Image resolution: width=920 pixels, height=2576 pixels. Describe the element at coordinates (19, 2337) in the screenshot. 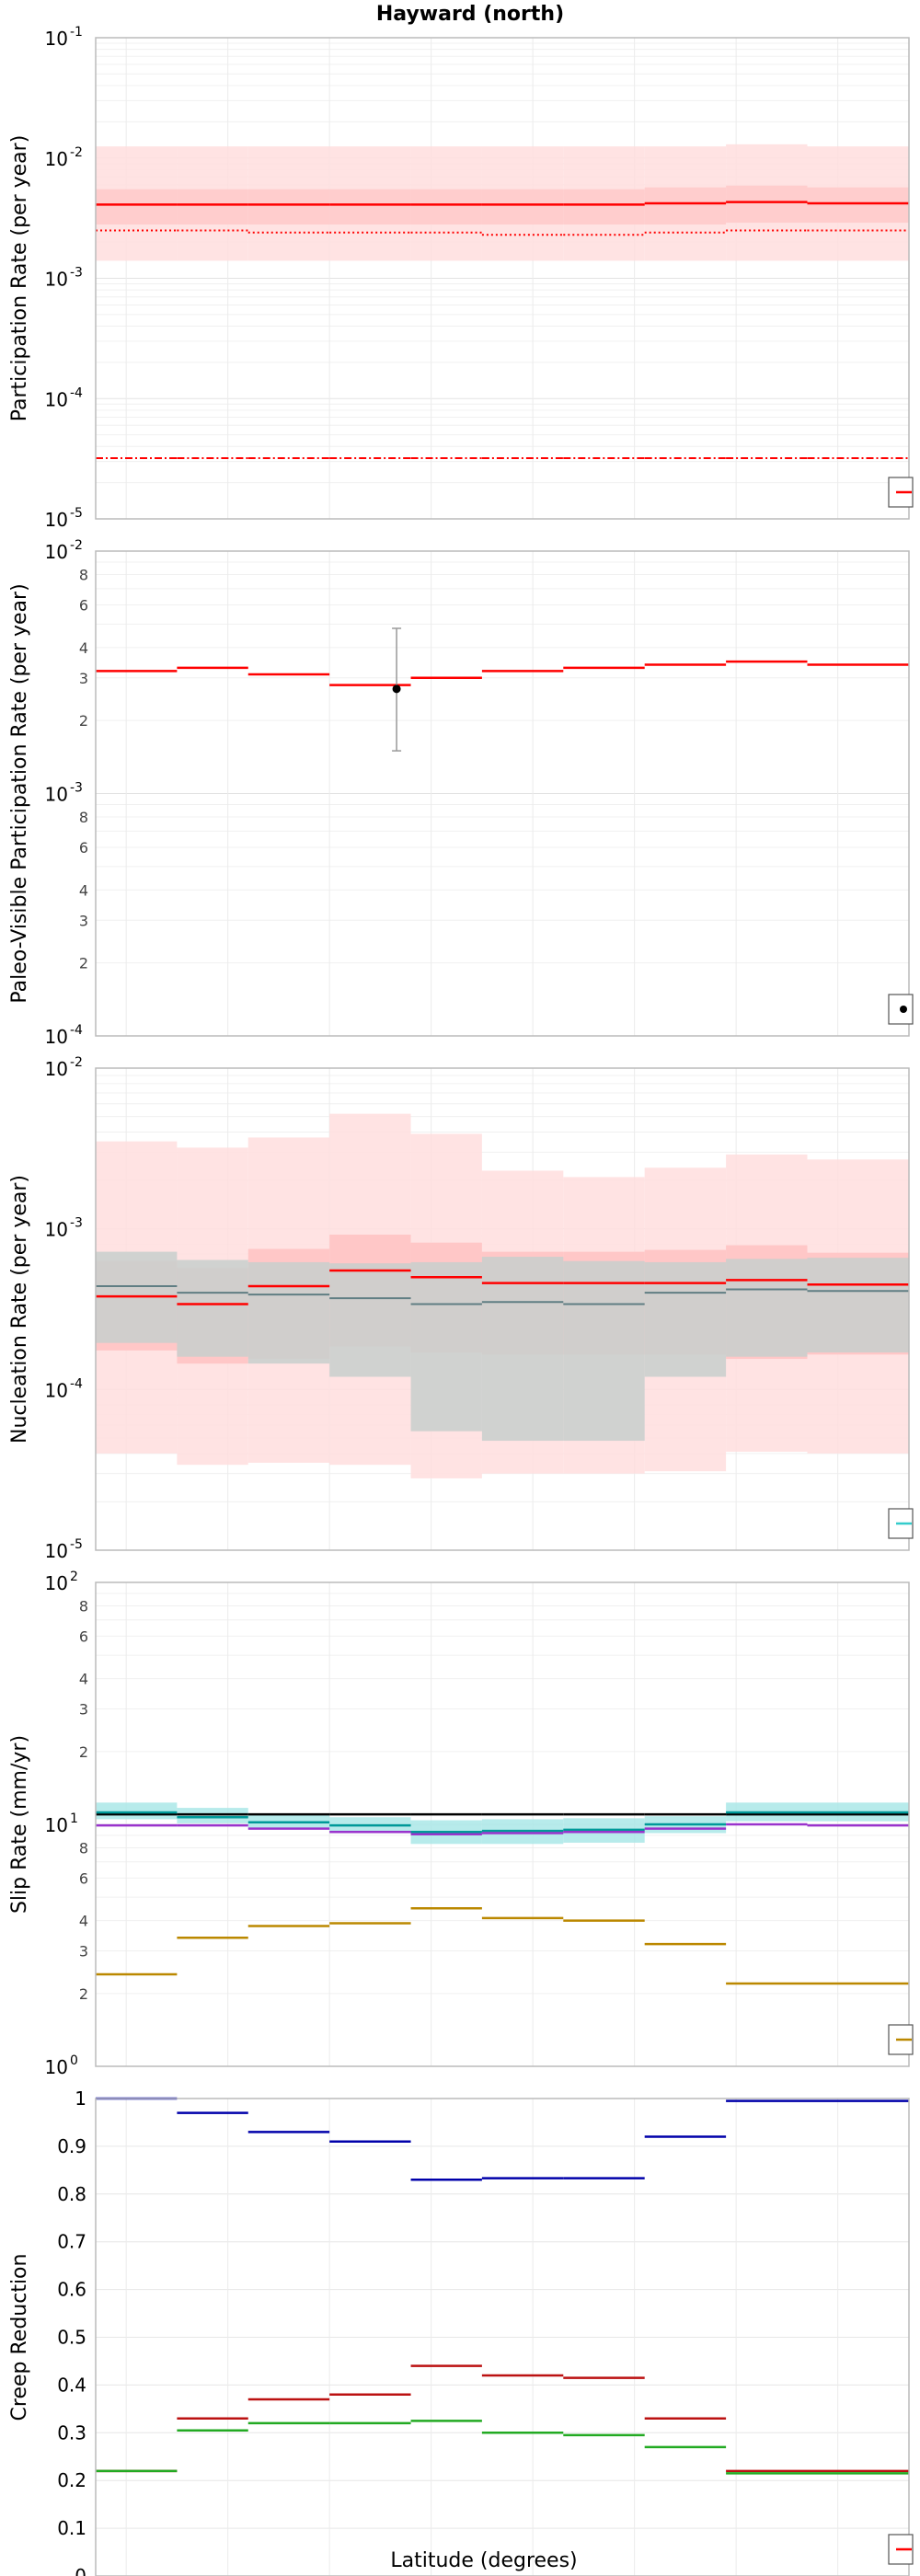

I see `y-axis-label: Creep Reduction` at that location.